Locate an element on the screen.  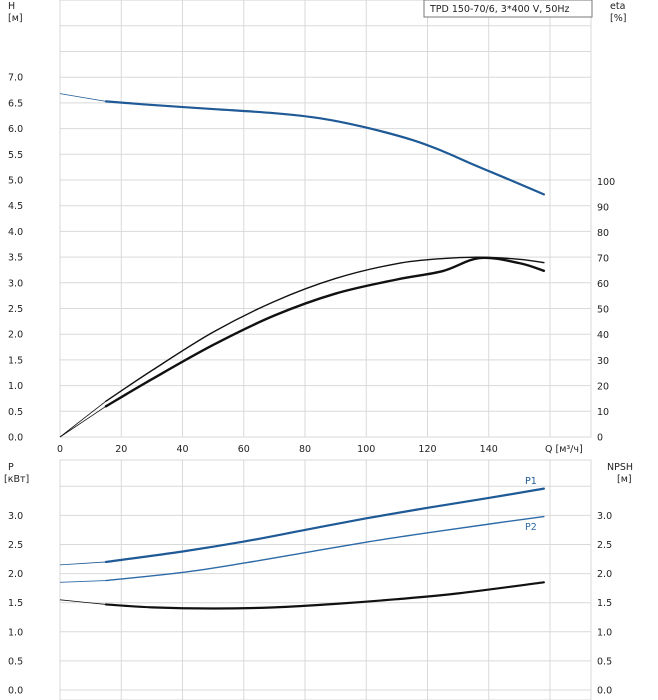
power-tick-label: 2.5 is located at coordinates (15, 545).